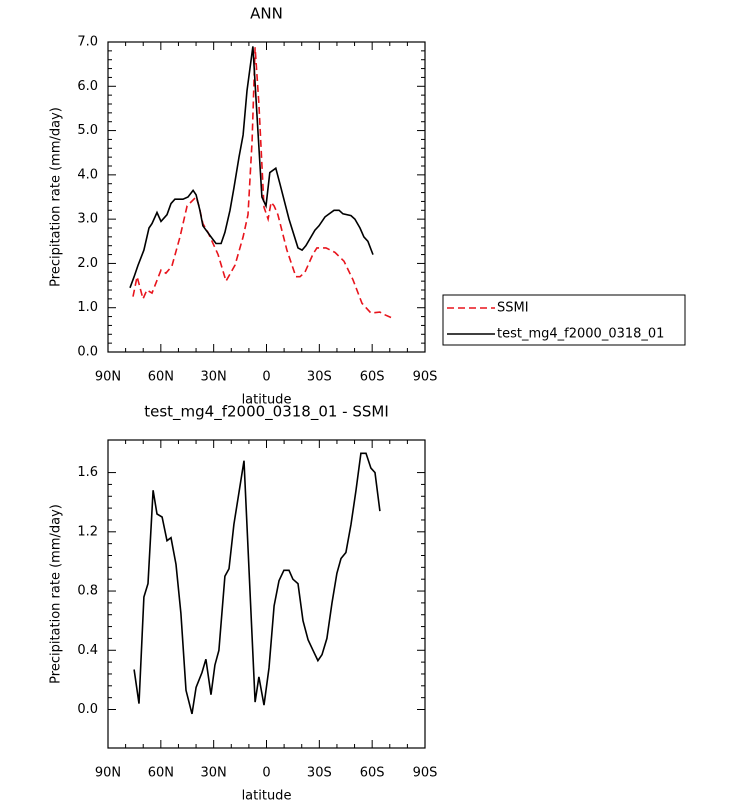 This screenshot has height=808, width=732. What do you see at coordinates (266, 14) in the screenshot?
I see `chart-title: ANN` at bounding box center [266, 14].